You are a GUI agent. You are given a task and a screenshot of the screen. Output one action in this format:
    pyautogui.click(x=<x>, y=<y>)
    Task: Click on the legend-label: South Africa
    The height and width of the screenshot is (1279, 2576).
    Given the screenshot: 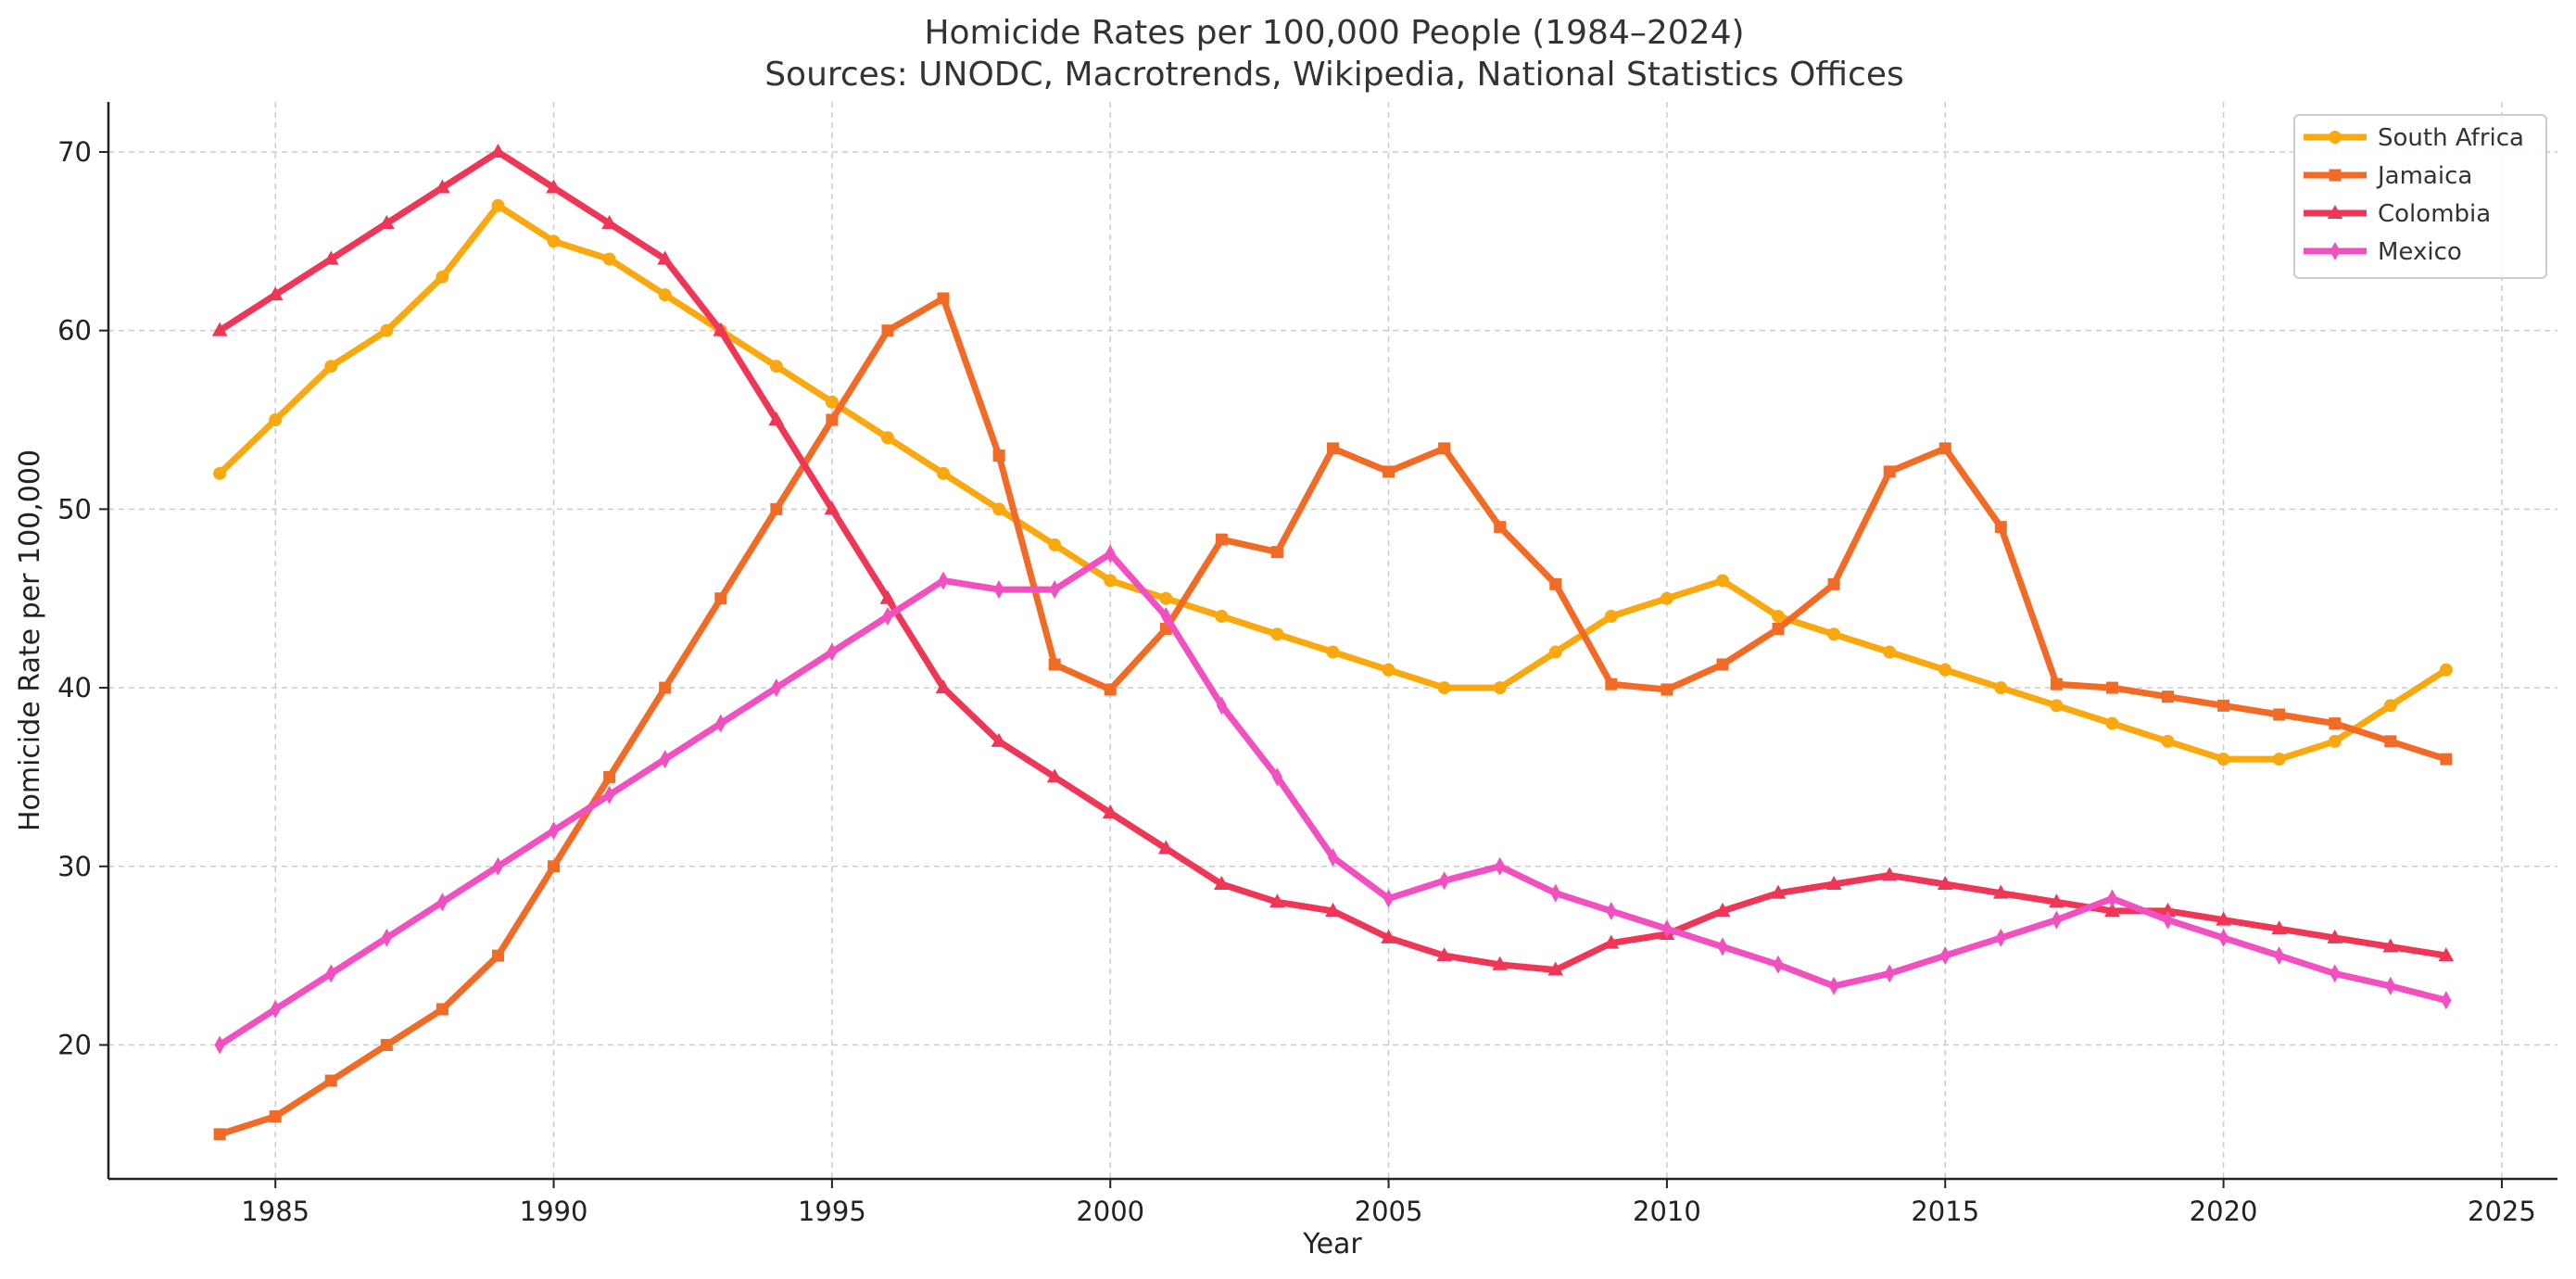 What is the action you would take?
    pyautogui.click(x=2451, y=138)
    